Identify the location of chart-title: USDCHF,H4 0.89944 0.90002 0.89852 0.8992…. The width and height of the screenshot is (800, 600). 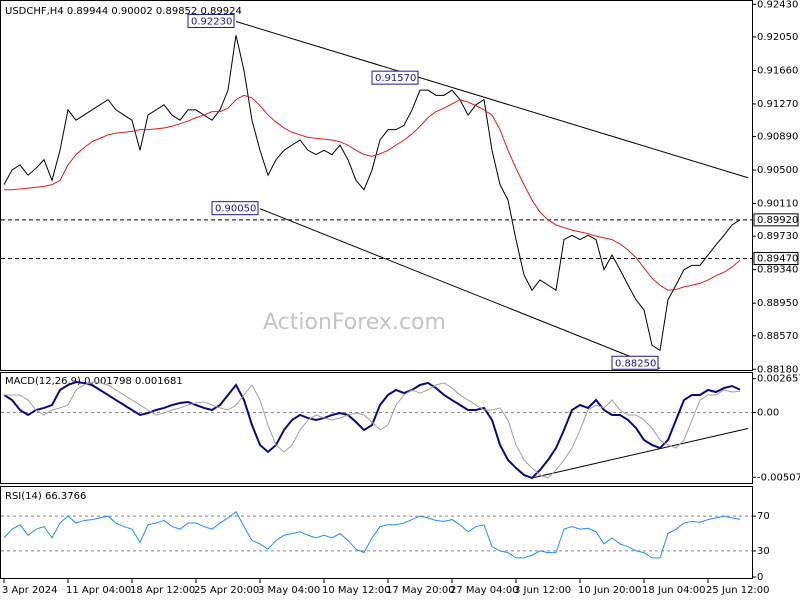
(123, 11).